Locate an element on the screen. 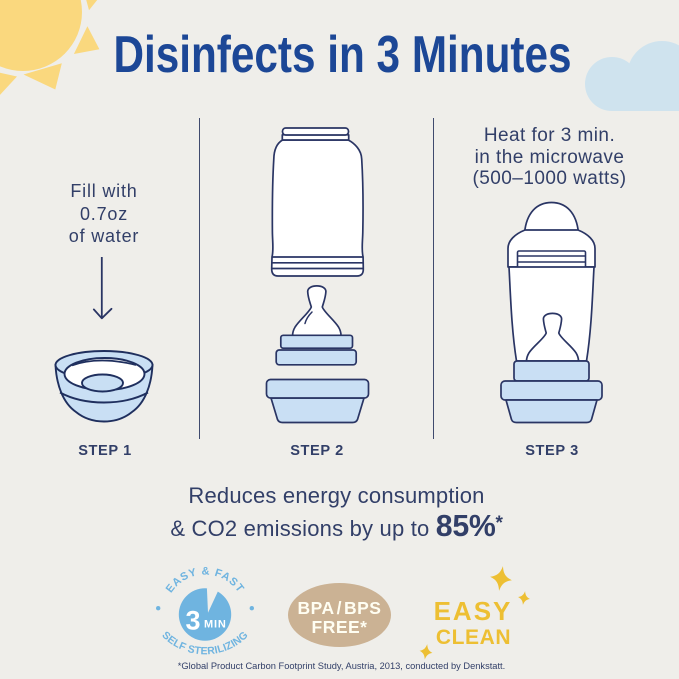 This screenshot has height=679, width=679. svg-text: MIN is located at coordinates (215, 625).